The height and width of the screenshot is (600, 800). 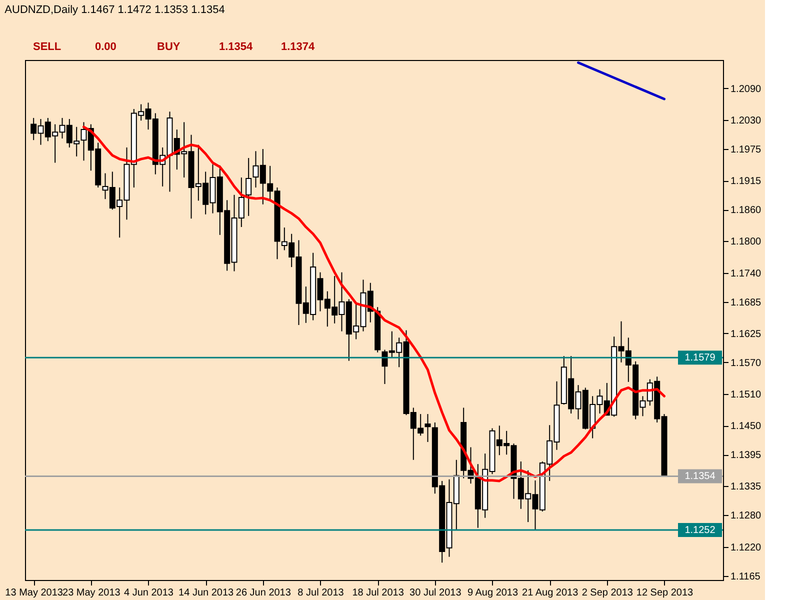 What do you see at coordinates (746, 242) in the screenshot?
I see `y-tick-label: 1.1800` at bounding box center [746, 242].